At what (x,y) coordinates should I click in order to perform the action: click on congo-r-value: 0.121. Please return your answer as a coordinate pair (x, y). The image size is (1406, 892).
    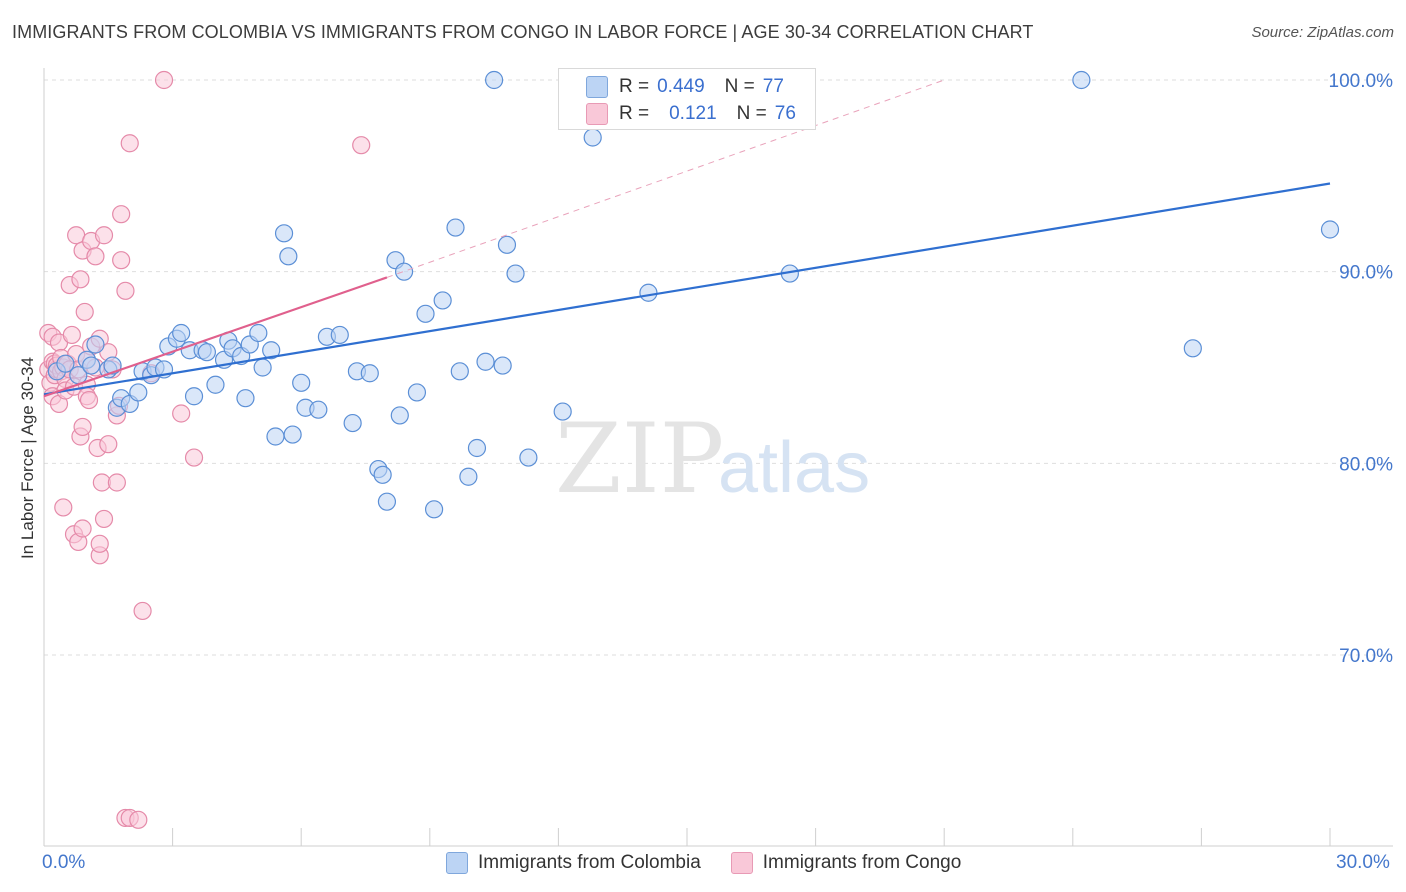
    Looking at the image, I should click on (693, 113).